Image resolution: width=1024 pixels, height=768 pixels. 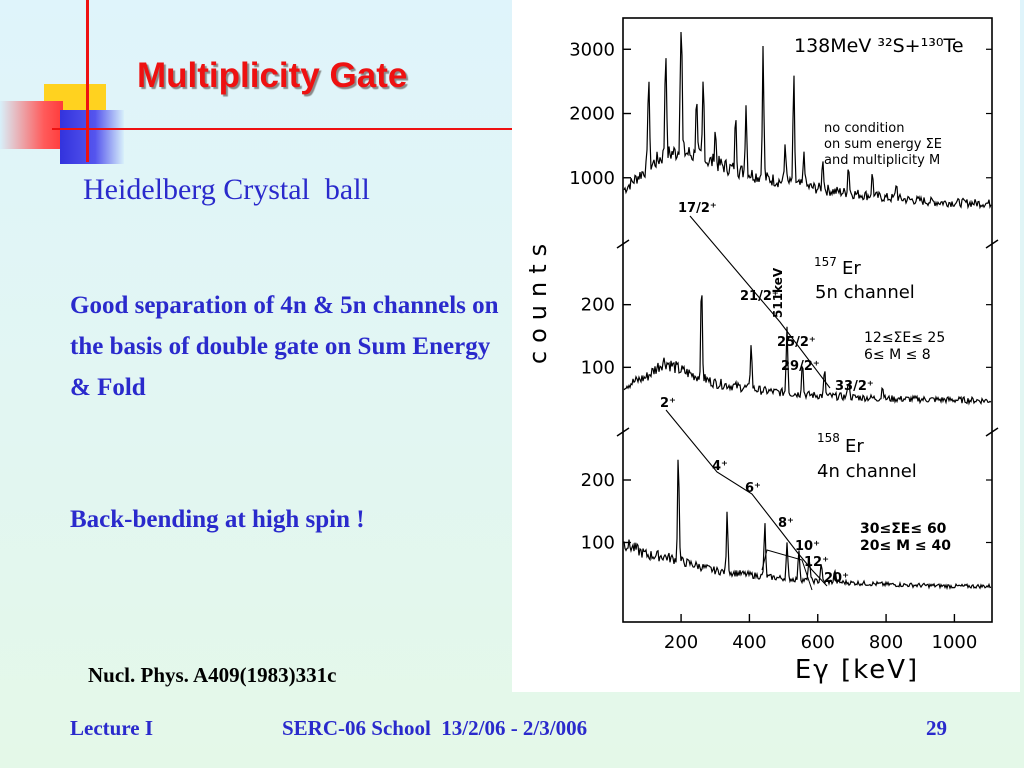 What do you see at coordinates (592, 49) in the screenshot?
I see `y-tick-label: 3000` at bounding box center [592, 49].